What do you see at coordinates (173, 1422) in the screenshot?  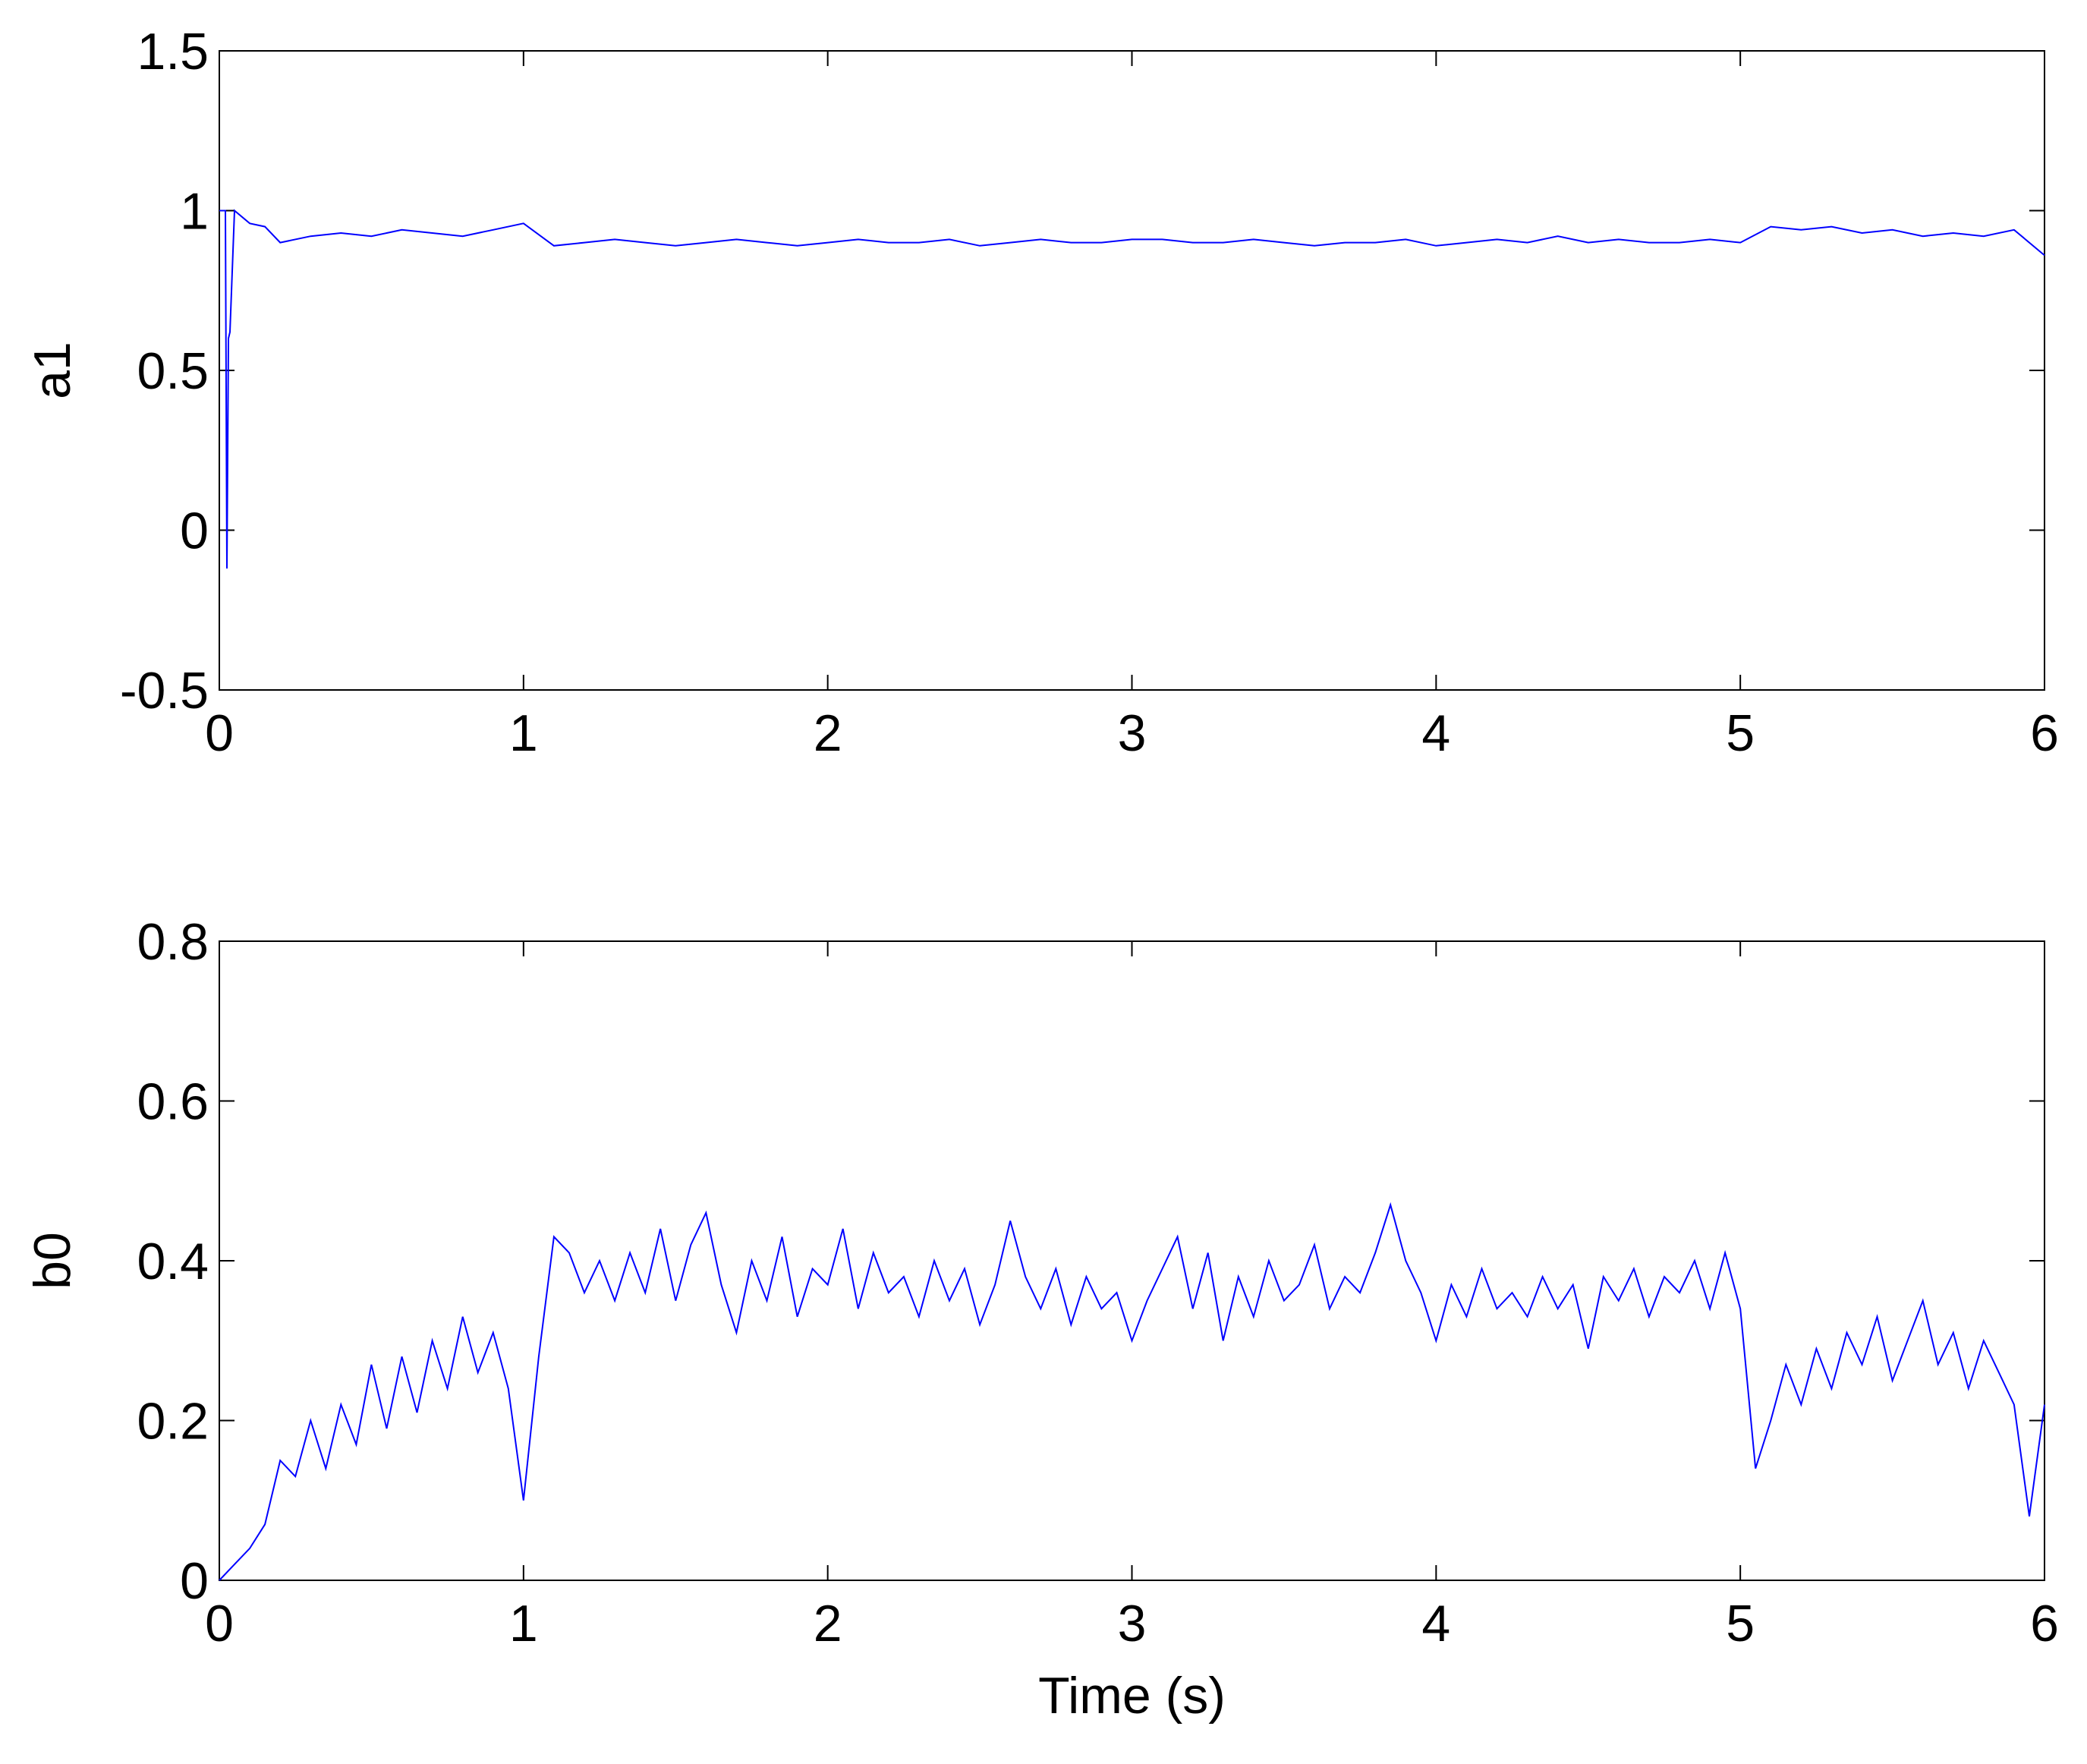 I see `y-tick-label: 0.2` at bounding box center [173, 1422].